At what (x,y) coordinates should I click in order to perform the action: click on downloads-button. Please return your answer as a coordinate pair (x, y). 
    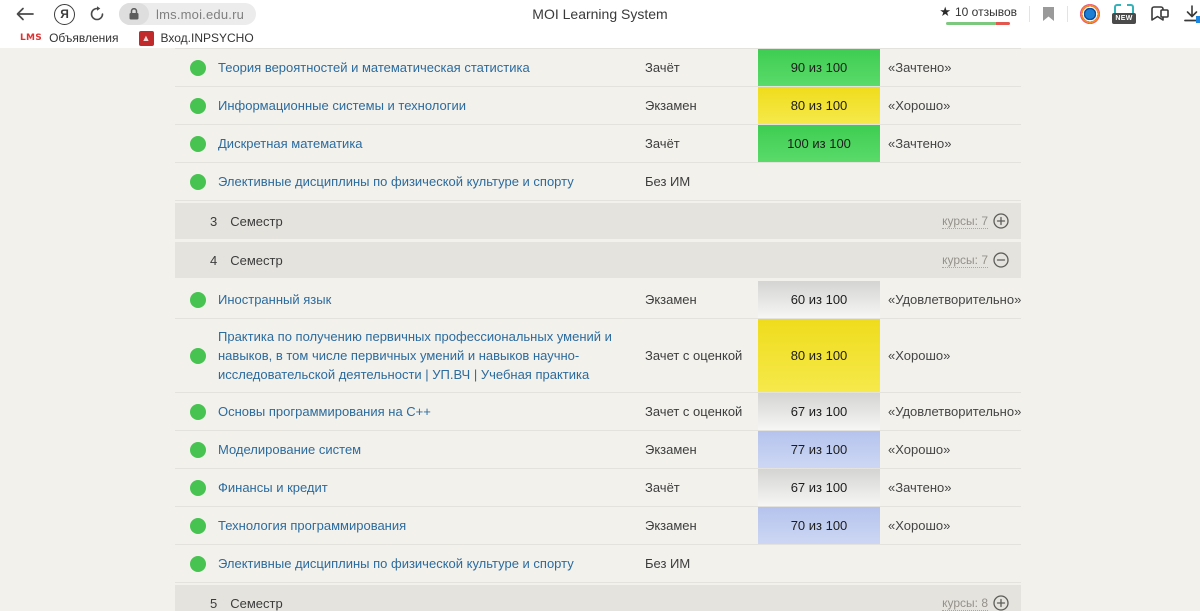
    Looking at the image, I should click on (1191, 14).